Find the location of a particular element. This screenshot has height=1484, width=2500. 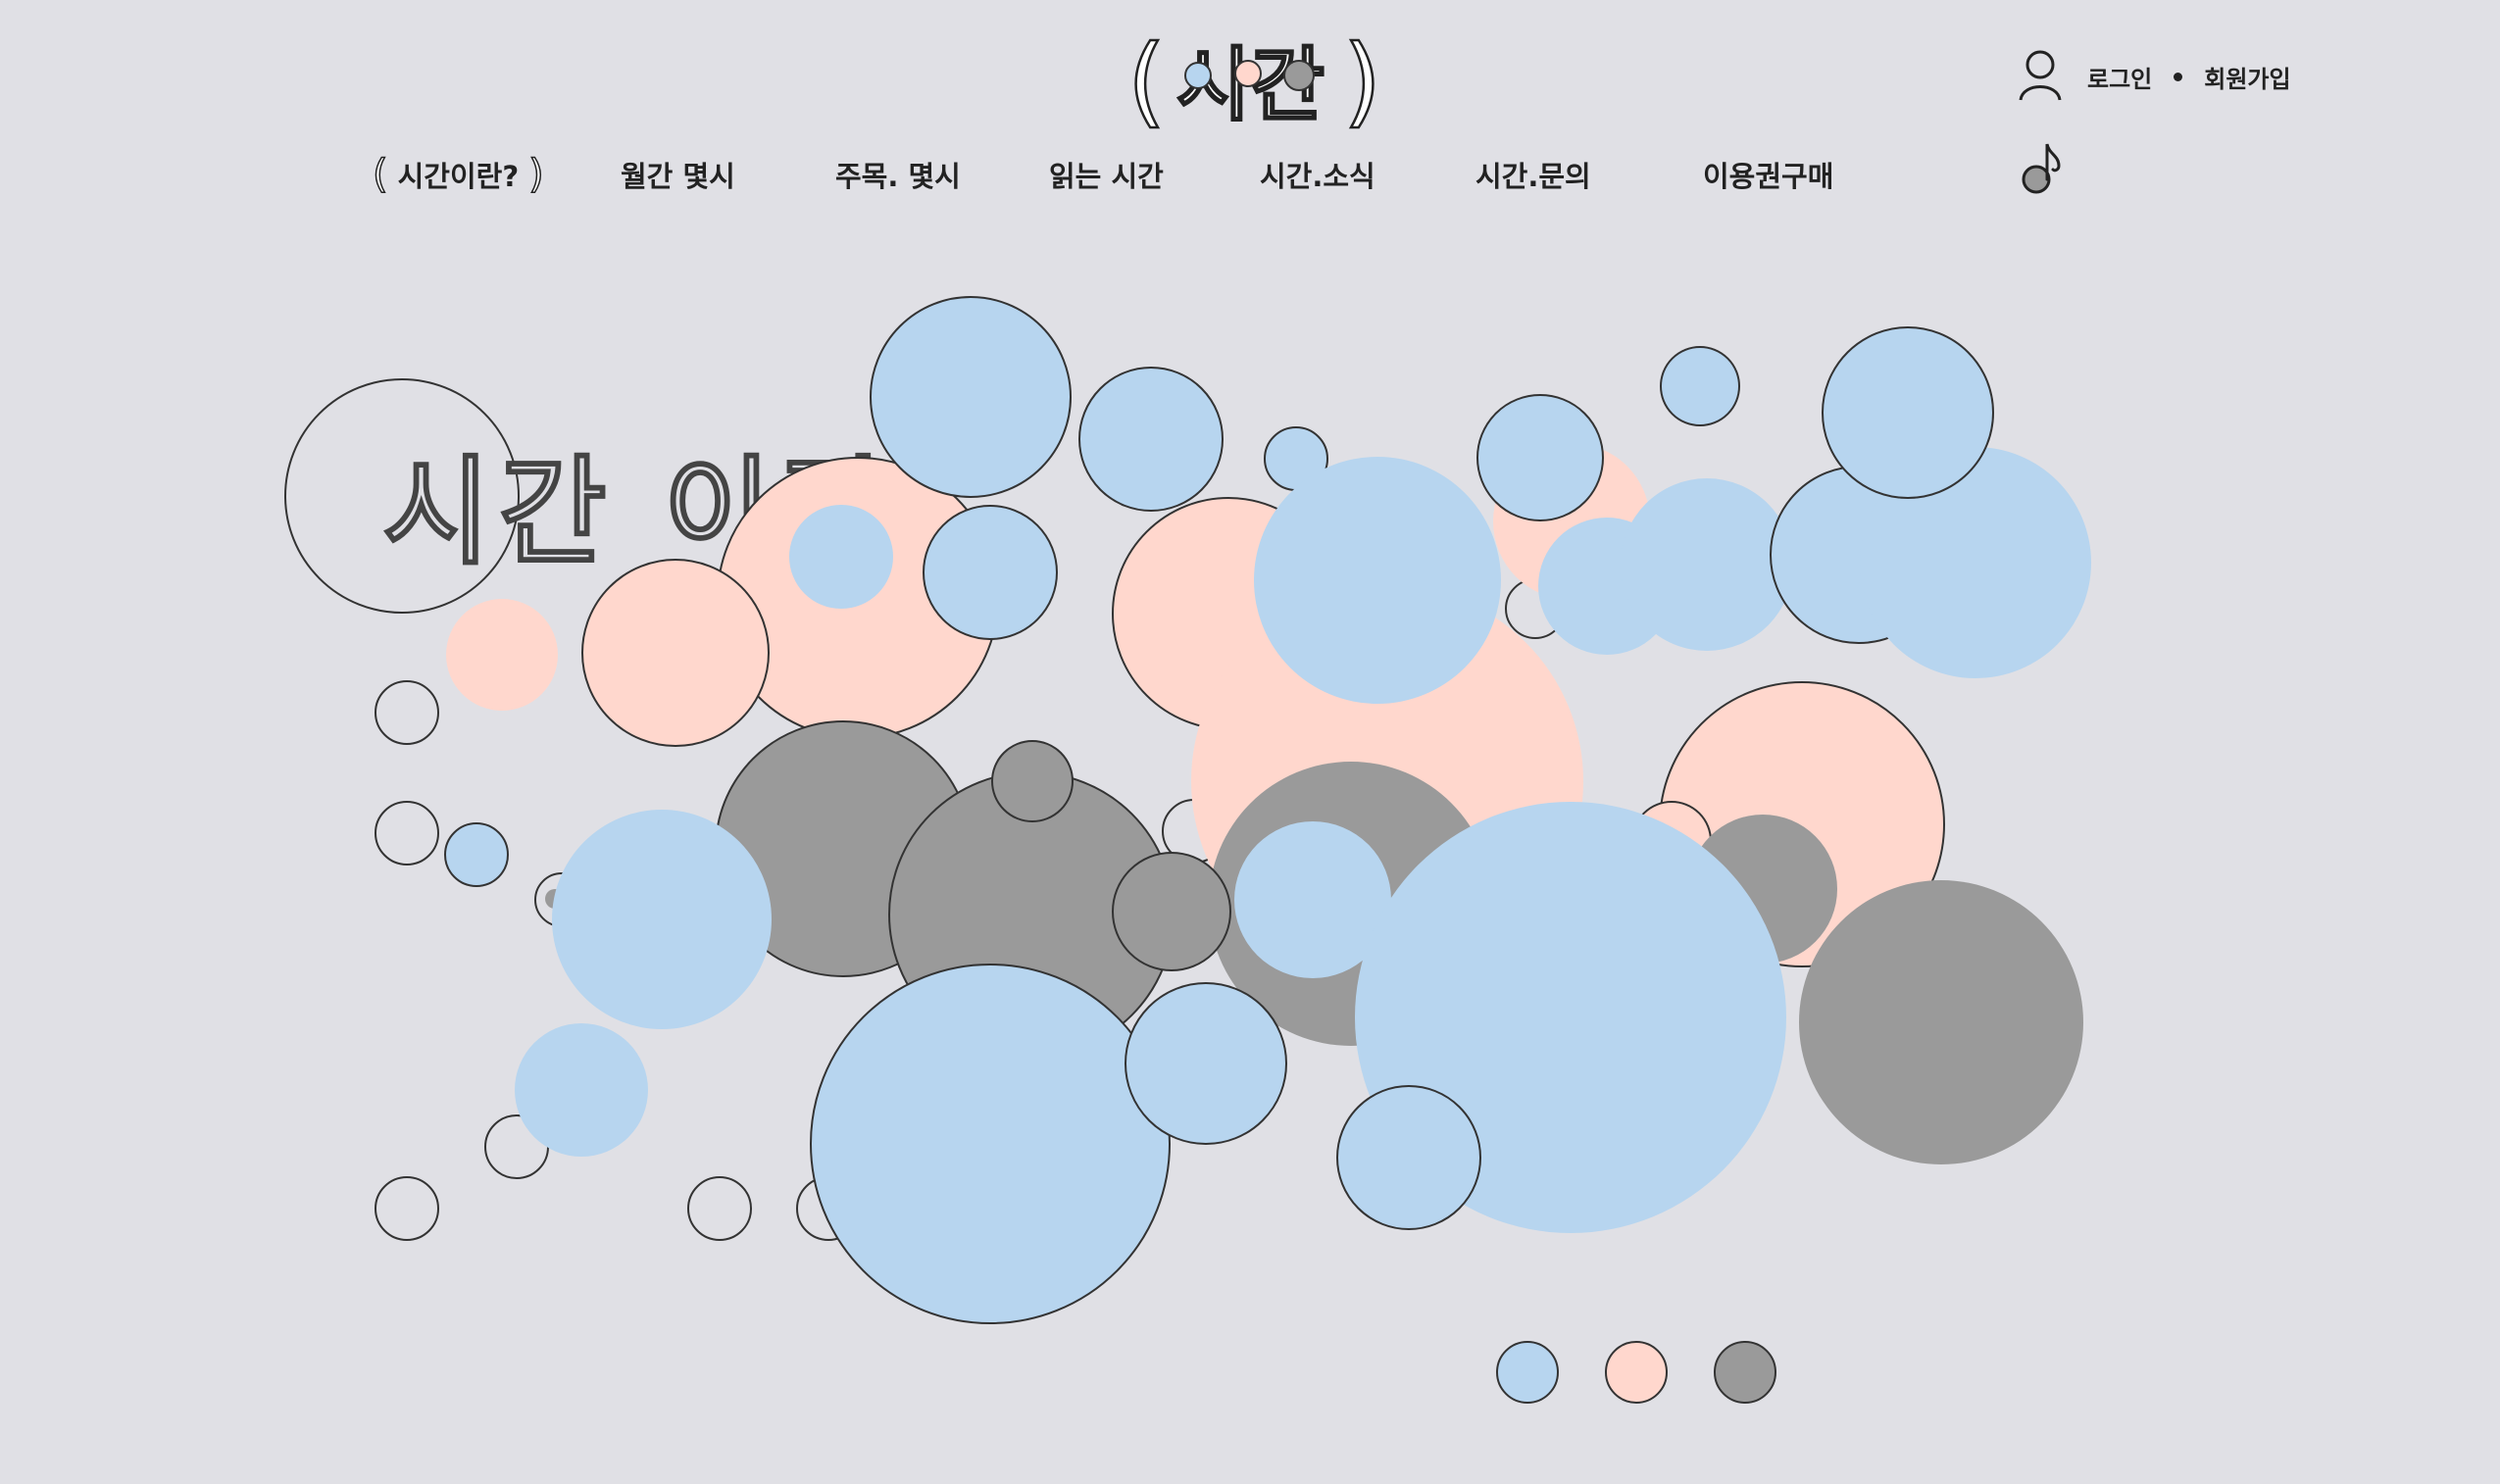

nav-item-reading: 읽는 시간 is located at coordinates (1147, 175).